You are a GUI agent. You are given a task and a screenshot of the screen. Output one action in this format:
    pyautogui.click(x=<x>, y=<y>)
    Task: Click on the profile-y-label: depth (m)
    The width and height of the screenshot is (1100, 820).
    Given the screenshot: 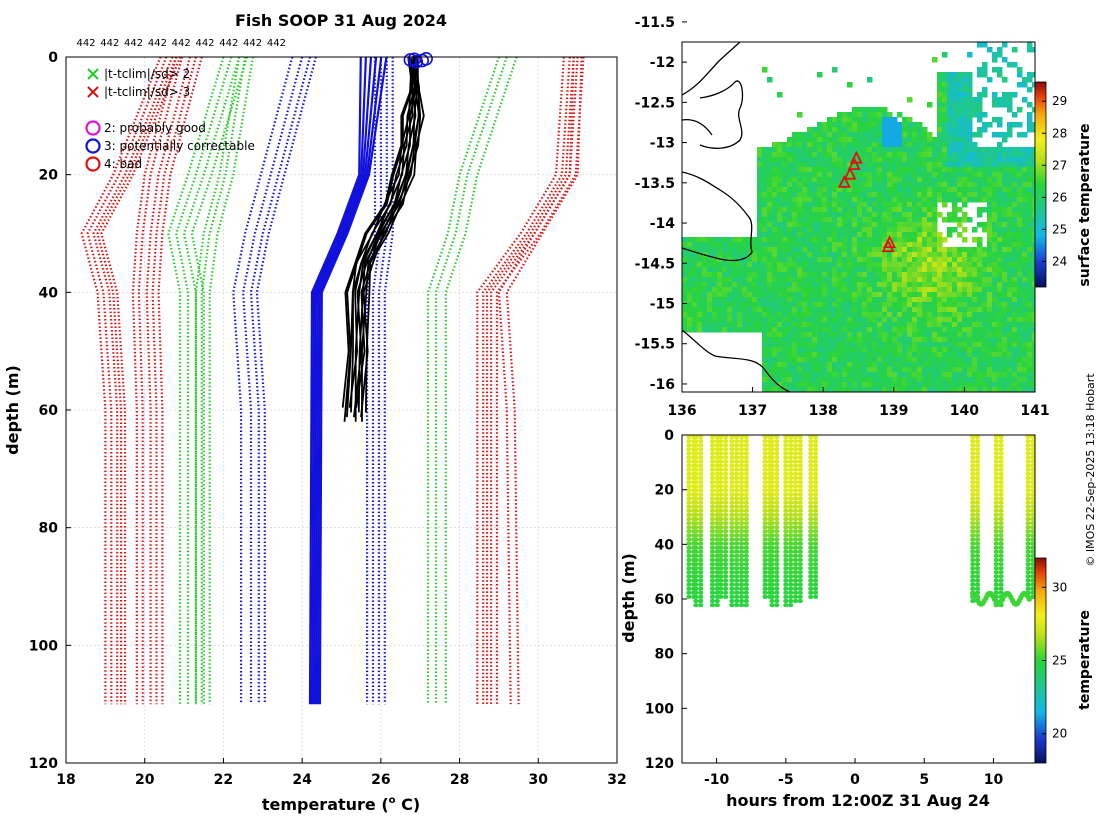 What is the action you would take?
    pyautogui.click(x=12, y=410)
    